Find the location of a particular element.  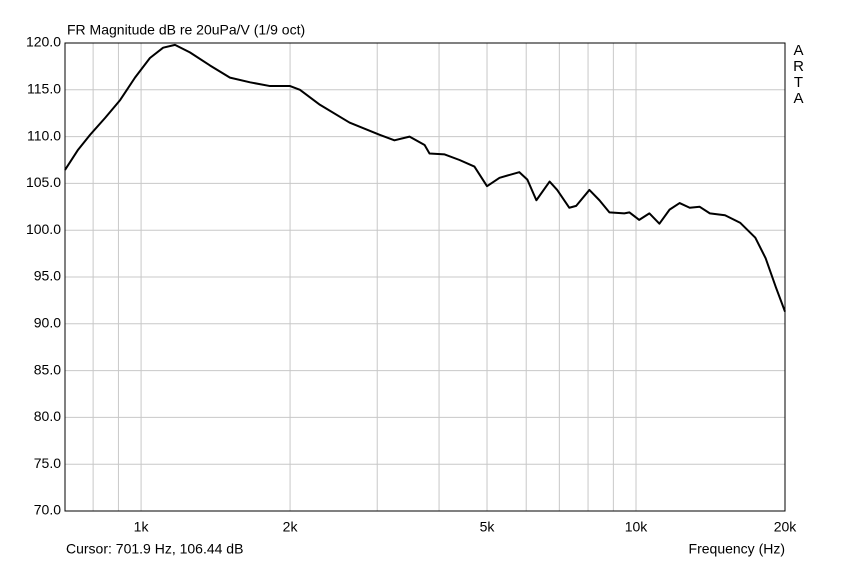

x-tick-label: 1k is located at coordinates (142, 527).